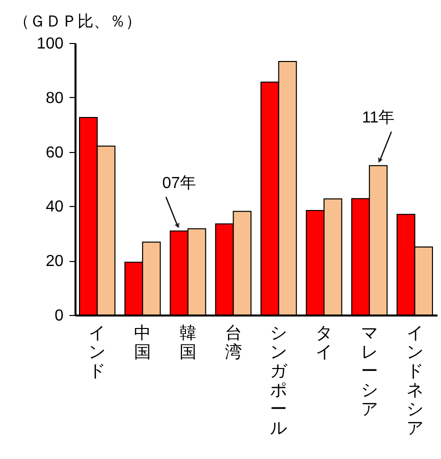  Describe the element at coordinates (97, 352) in the screenshot. I see `x-tick-label: インド` at that location.